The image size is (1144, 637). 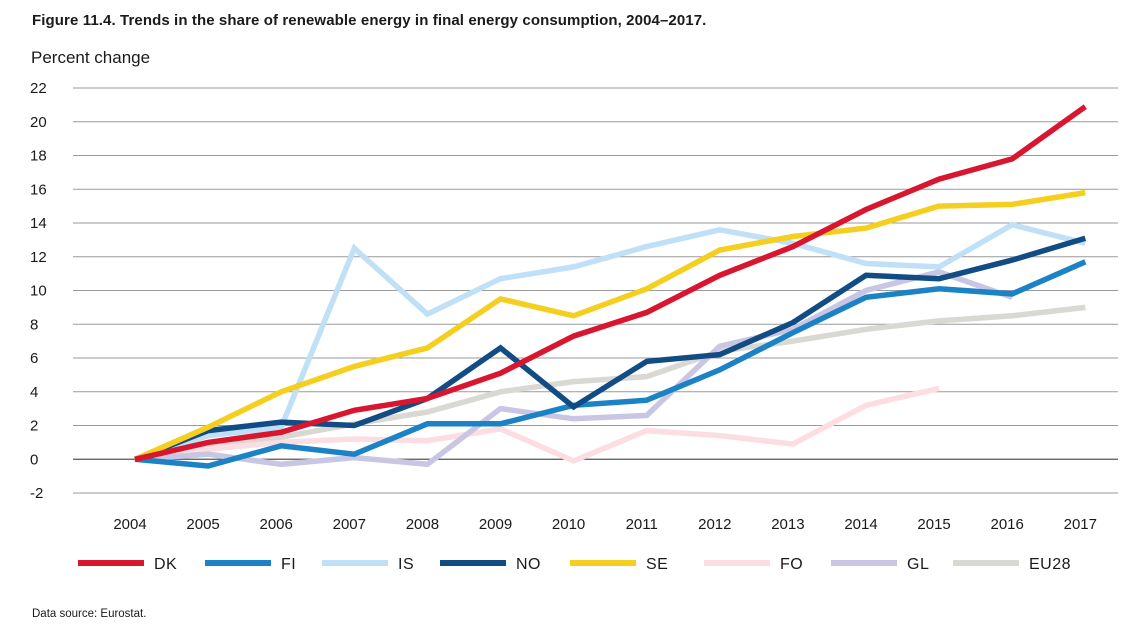 What do you see at coordinates (422, 524) in the screenshot?
I see `x-tick-label: 2008` at bounding box center [422, 524].